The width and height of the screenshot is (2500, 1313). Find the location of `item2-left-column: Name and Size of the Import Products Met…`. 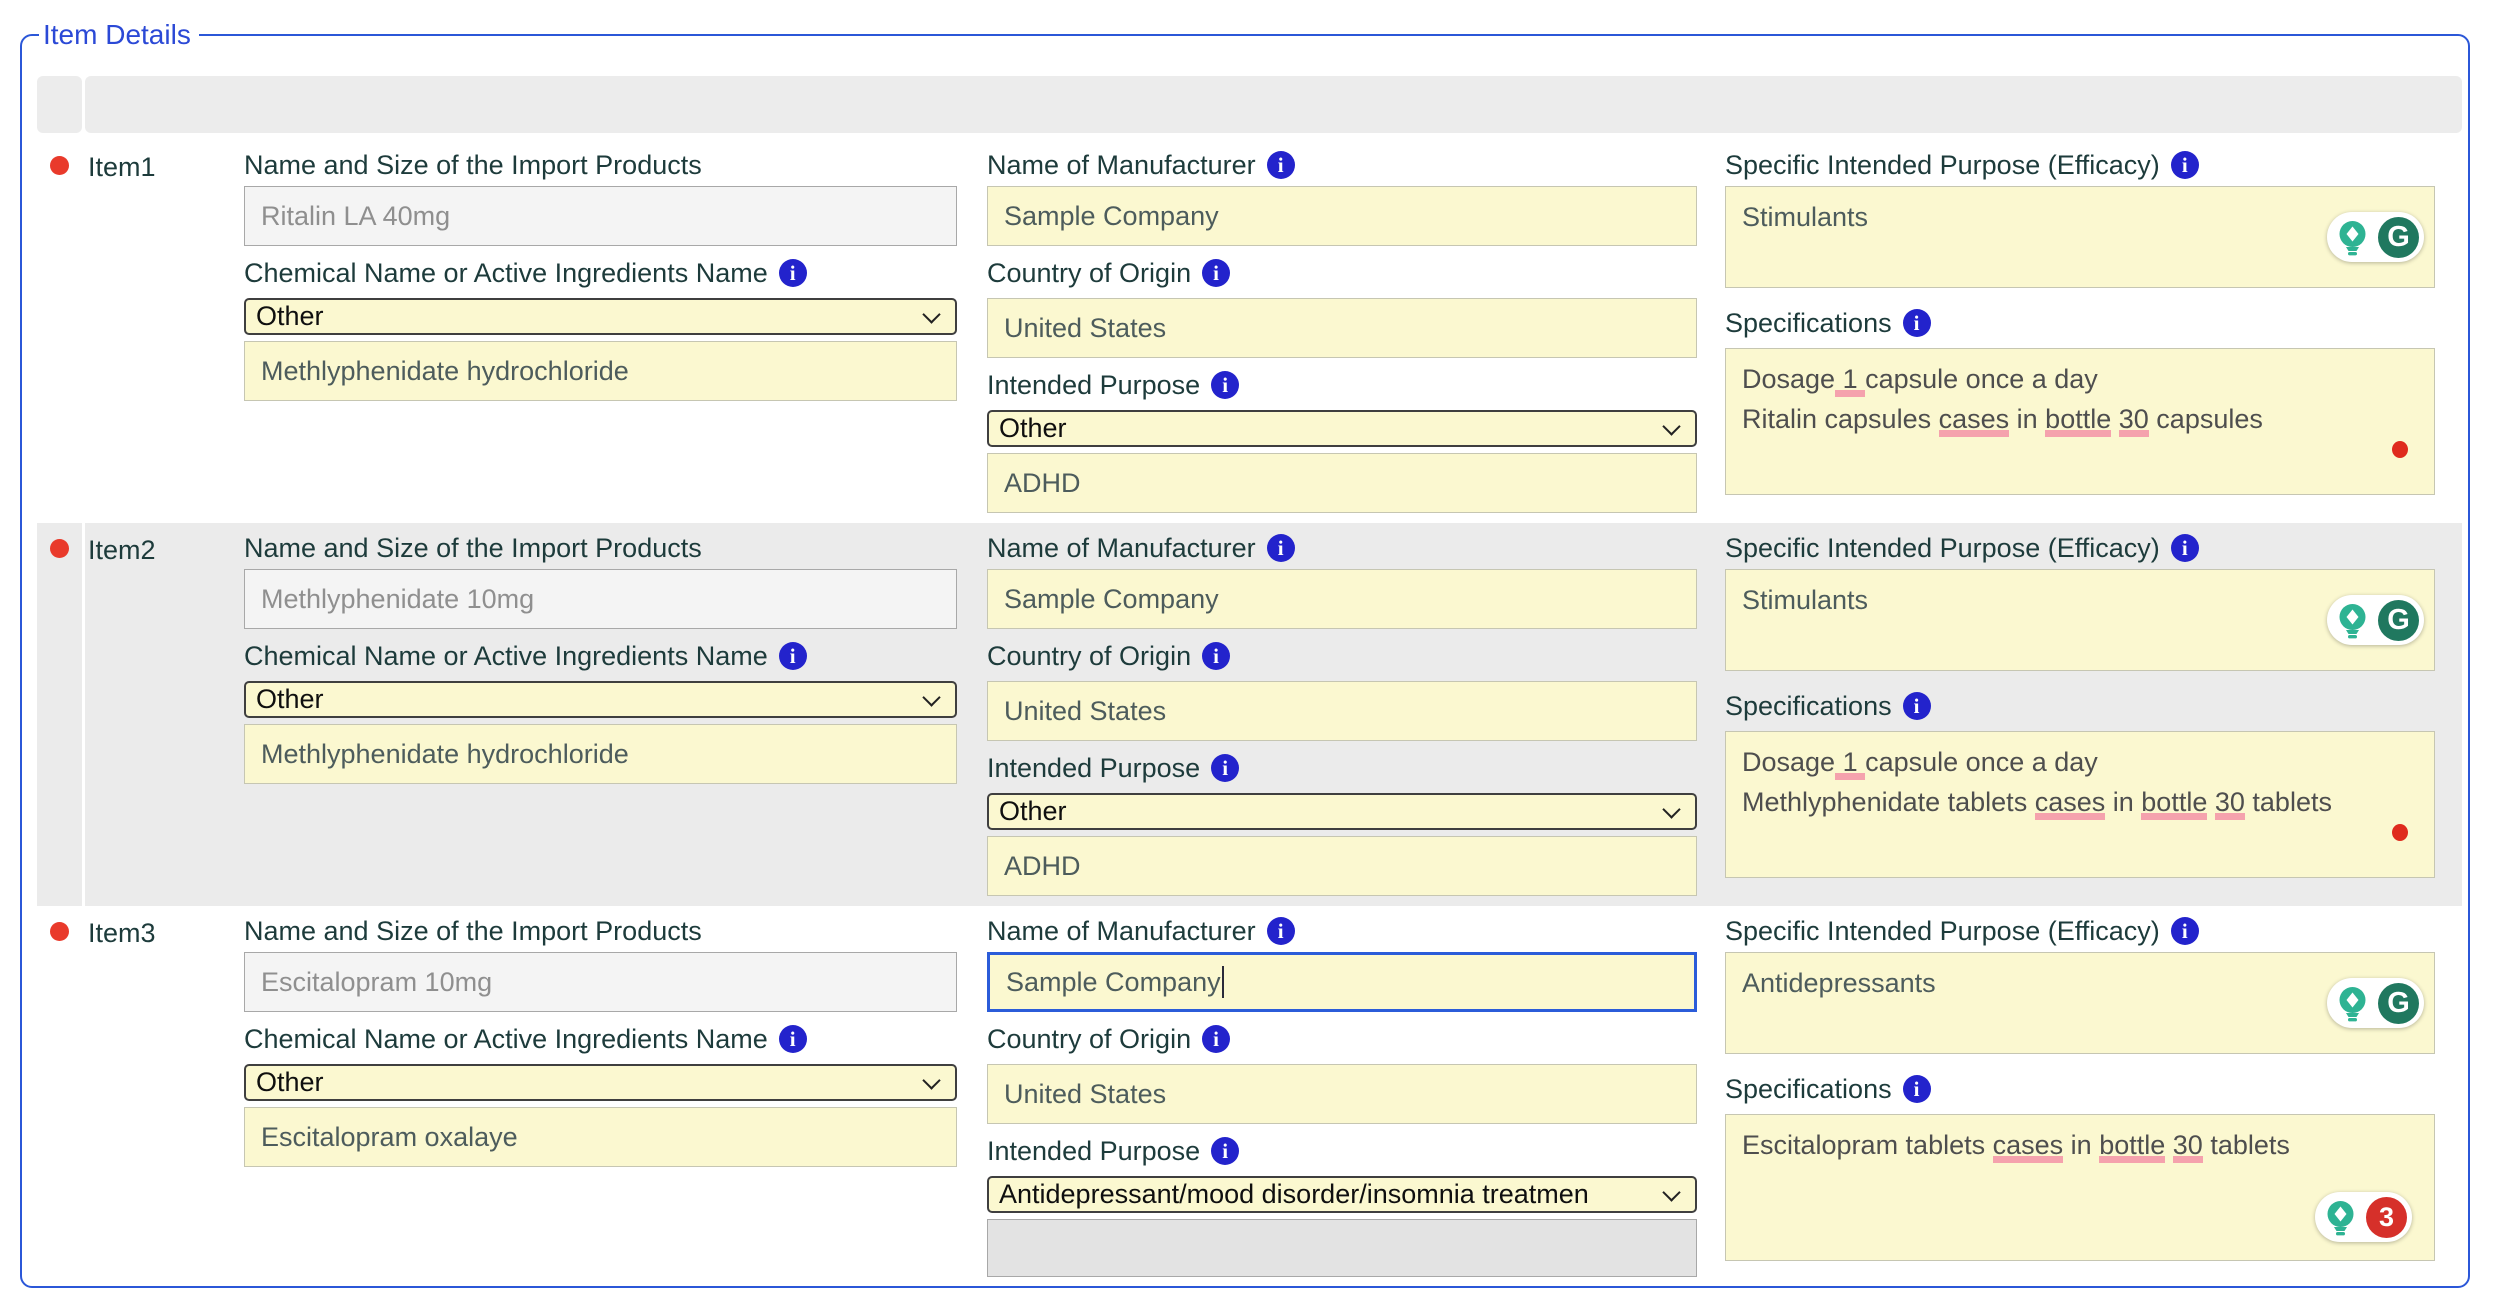

item2-left-column: Name and Size of the Import Products Met… is located at coordinates (600, 653).